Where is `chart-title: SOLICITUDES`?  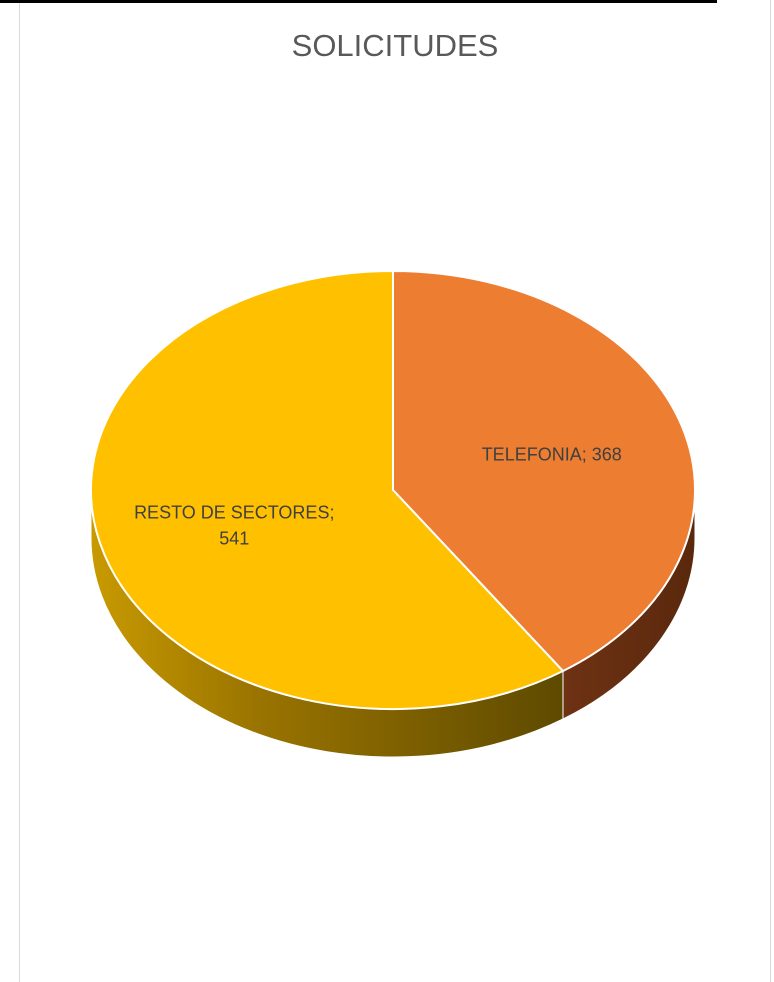 chart-title: SOLICITUDES is located at coordinates (395, 45).